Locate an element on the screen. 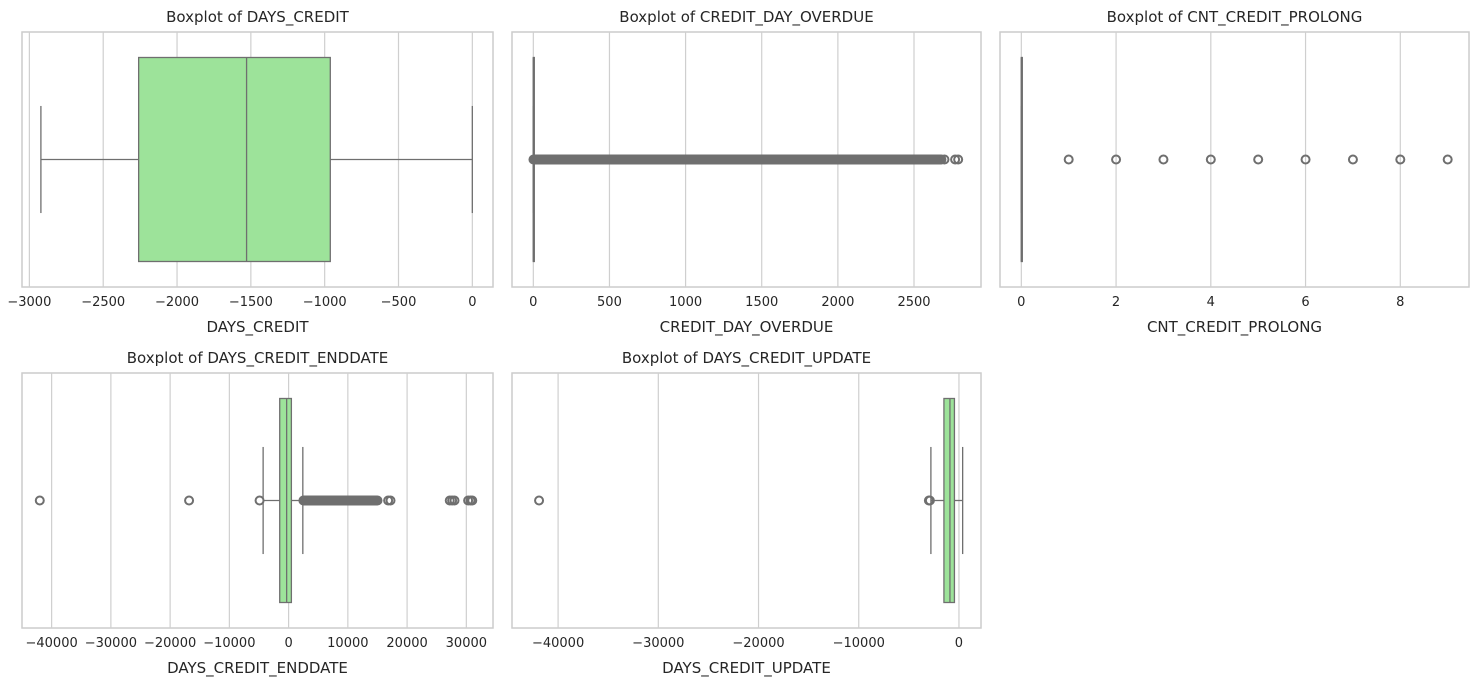  x-tick-label: 1000 is located at coordinates (685, 302).